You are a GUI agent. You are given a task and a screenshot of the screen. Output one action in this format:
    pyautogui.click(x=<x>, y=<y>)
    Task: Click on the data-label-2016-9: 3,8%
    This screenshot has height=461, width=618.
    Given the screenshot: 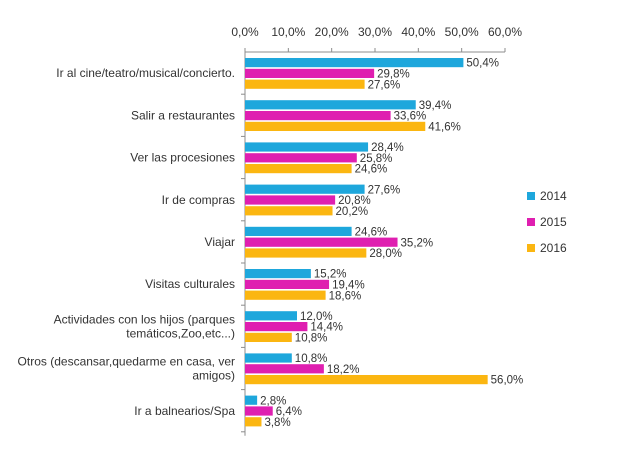 What is the action you would take?
    pyautogui.click(x=277, y=423)
    